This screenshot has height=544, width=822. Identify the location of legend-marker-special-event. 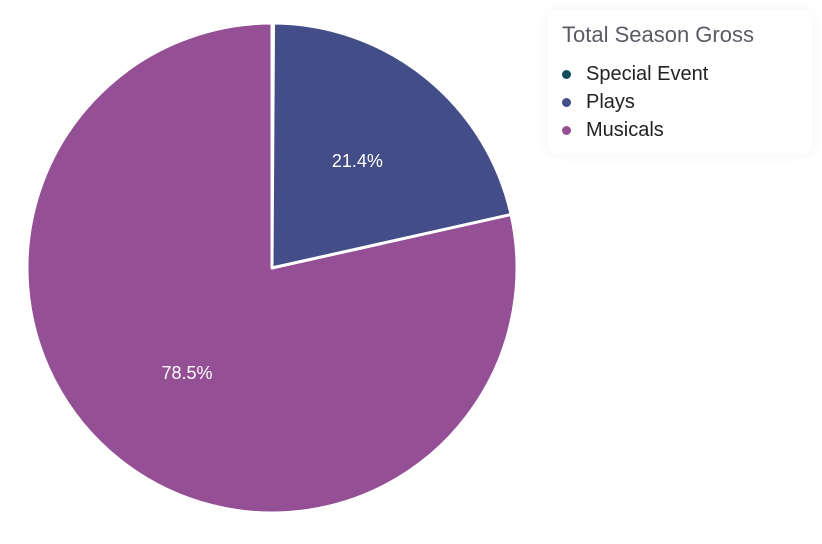
(566, 74).